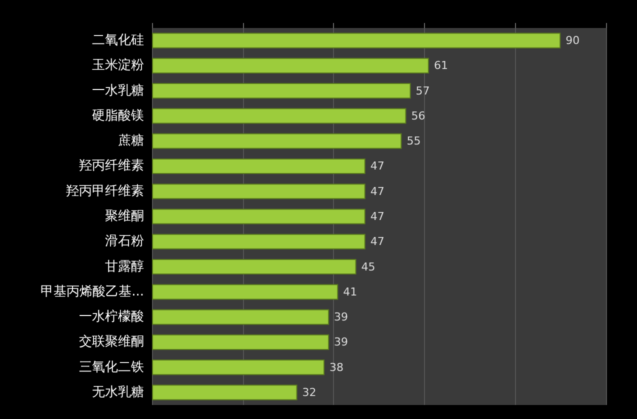  I want to click on data-label: 57, so click(423, 91).